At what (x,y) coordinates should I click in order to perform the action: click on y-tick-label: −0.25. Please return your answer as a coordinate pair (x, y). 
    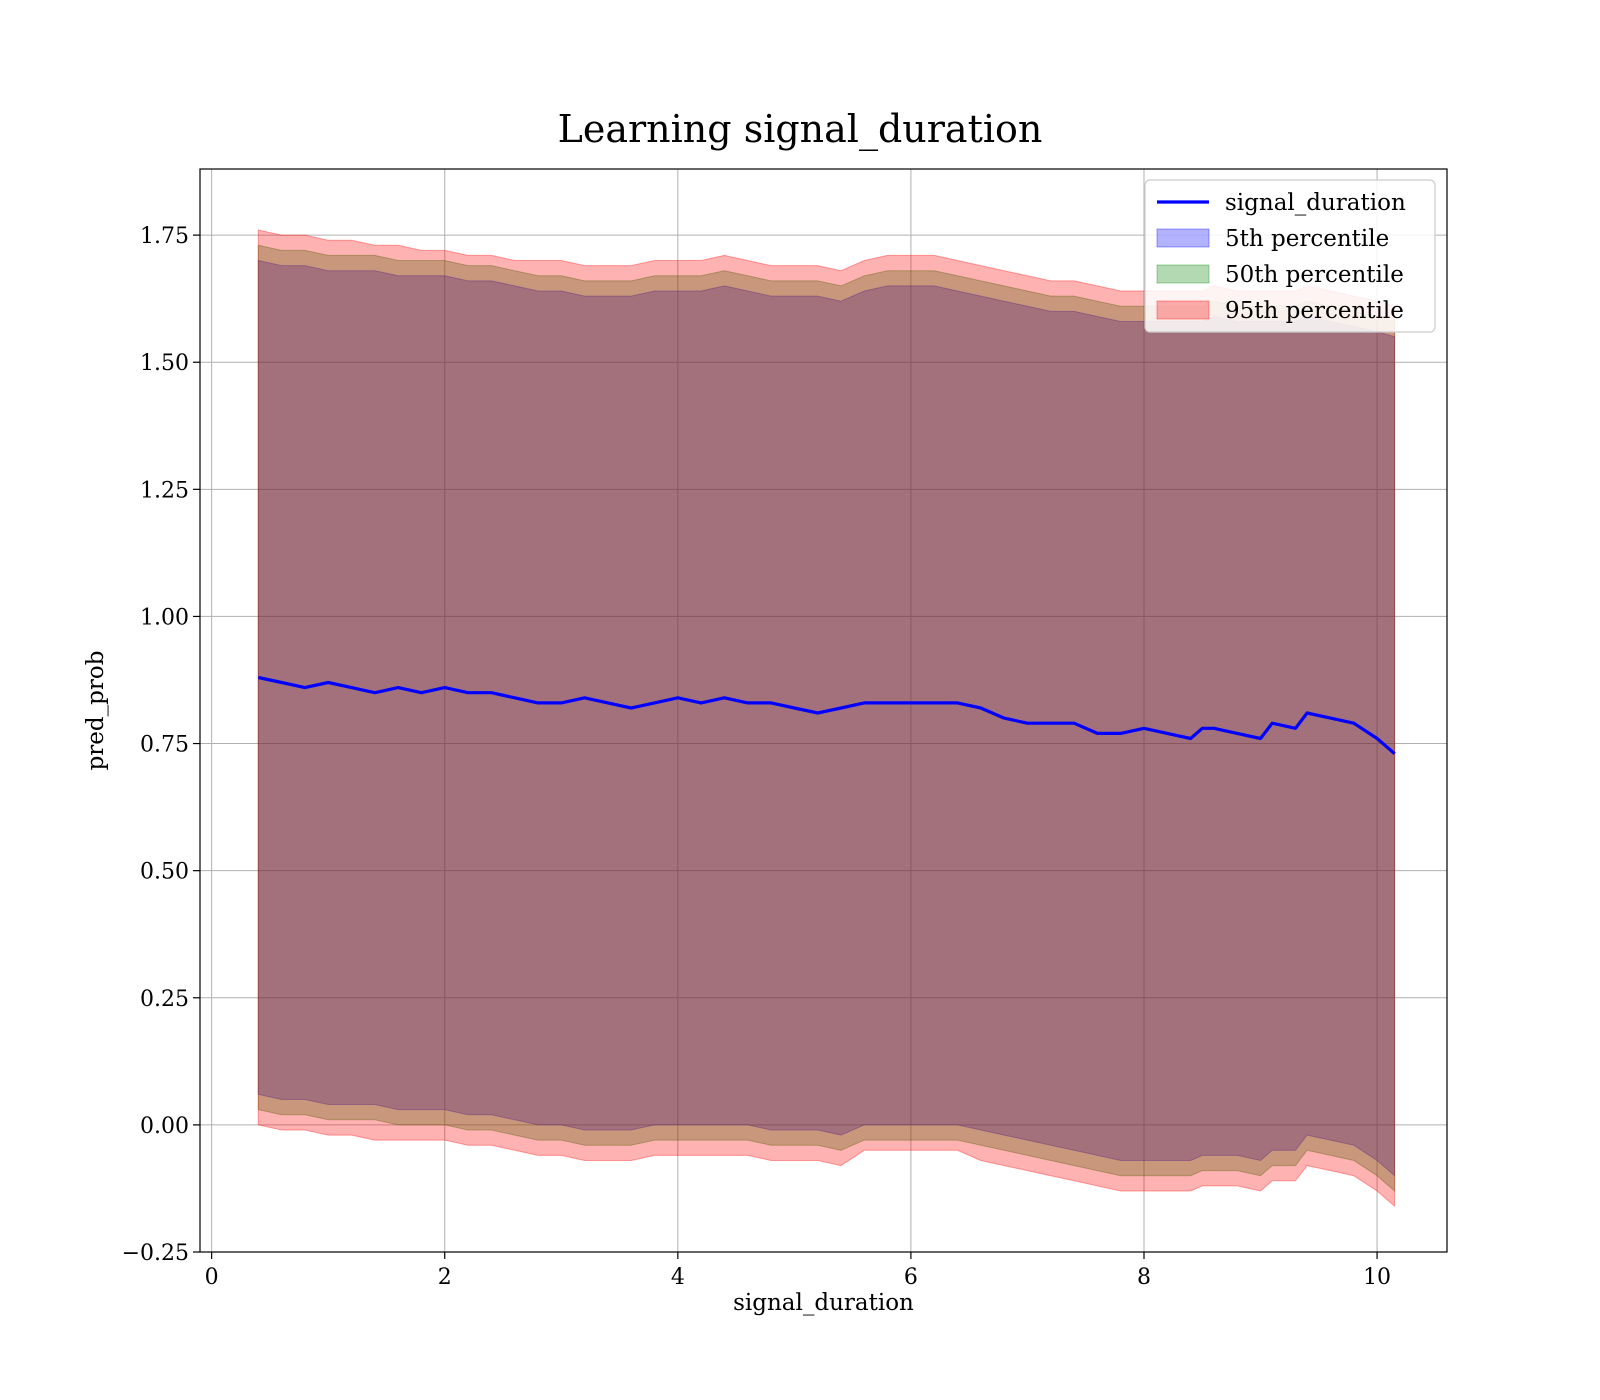
    Looking at the image, I should click on (155, 1253).